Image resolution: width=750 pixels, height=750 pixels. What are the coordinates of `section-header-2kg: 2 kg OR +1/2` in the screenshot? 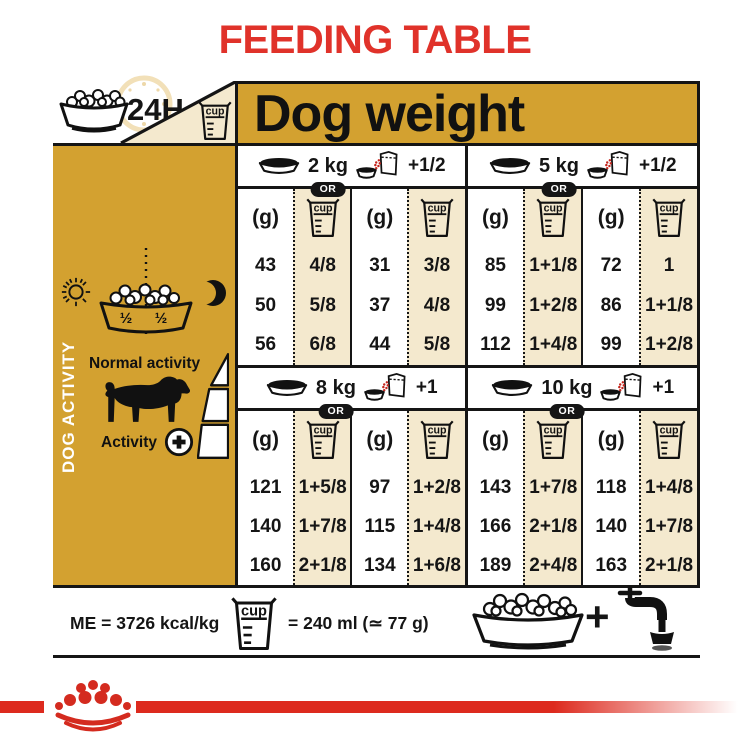 It's located at (351, 171).